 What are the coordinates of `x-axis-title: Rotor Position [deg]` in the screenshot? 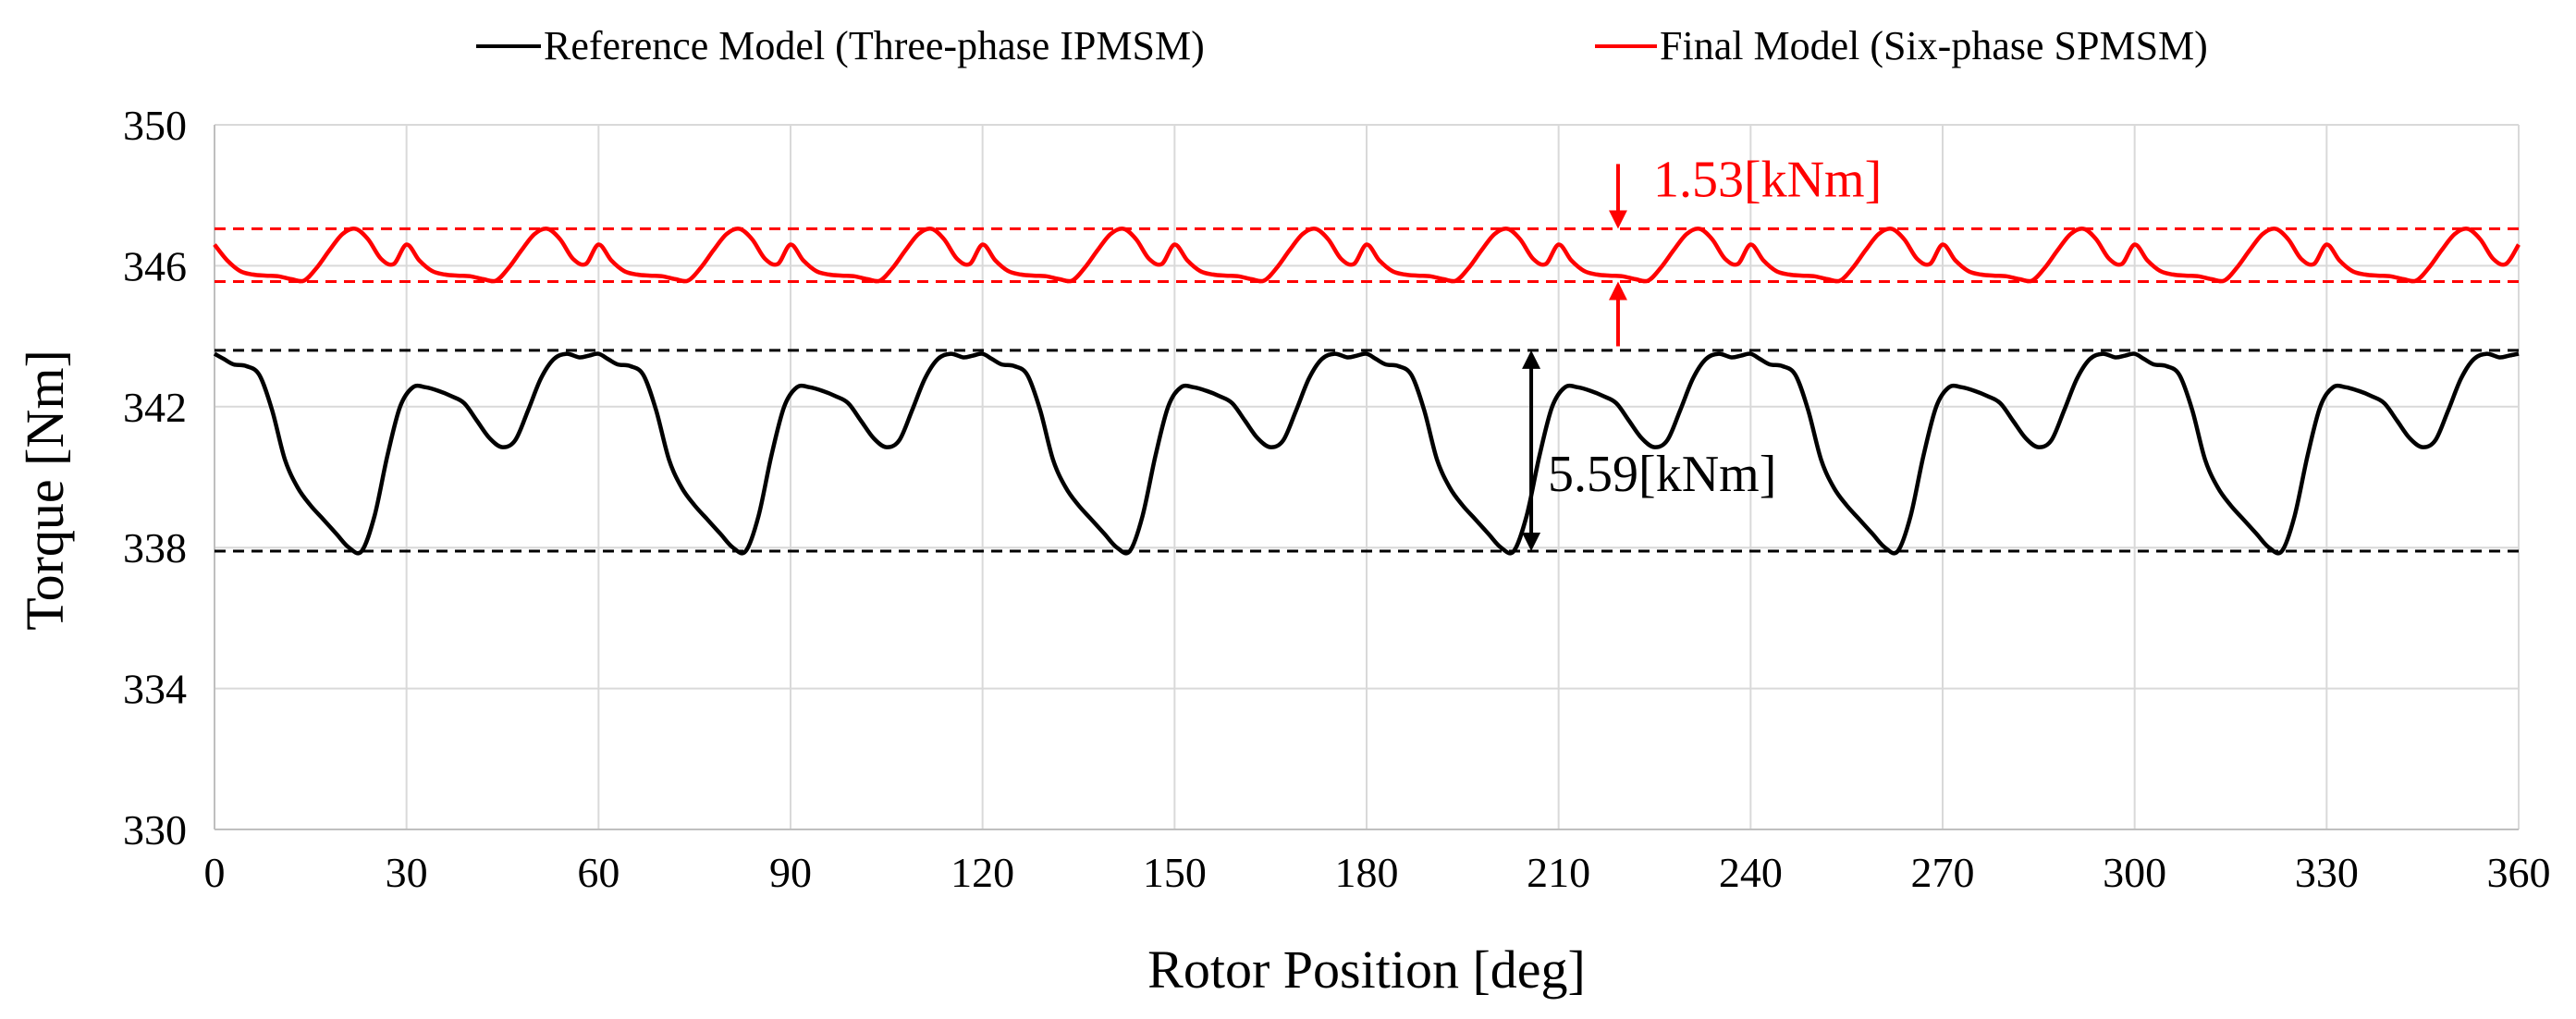 It's located at (1366, 969).